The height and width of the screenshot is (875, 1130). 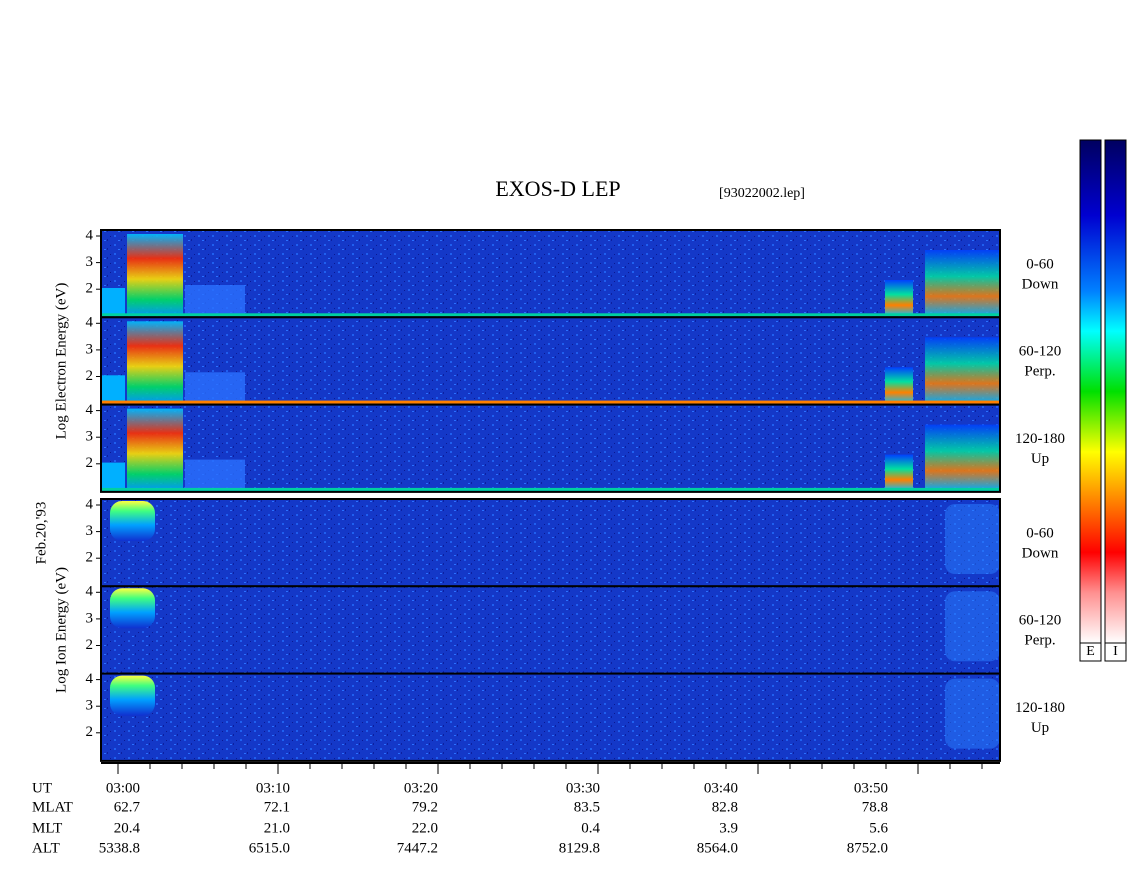 I want to click on axis-label: Log Ion Energy (eV), so click(x=61, y=630).